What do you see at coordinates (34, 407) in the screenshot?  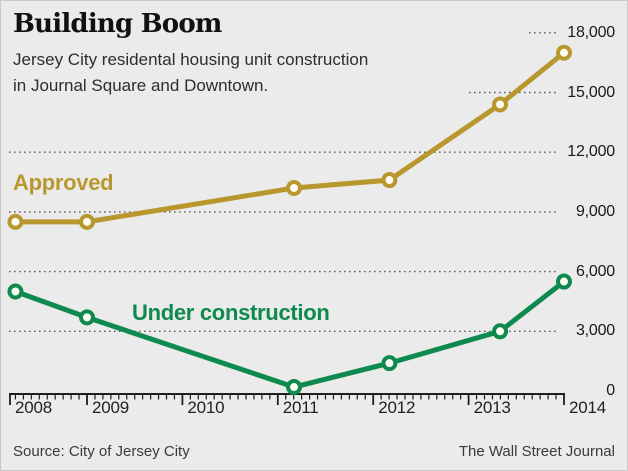 I see `x-axis-label: 2008` at bounding box center [34, 407].